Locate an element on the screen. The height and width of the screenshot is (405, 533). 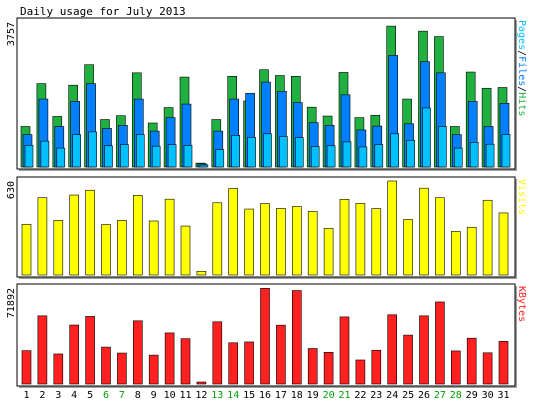
hits-files-pages-legend-entry-1: / is located at coordinates (521, 53).